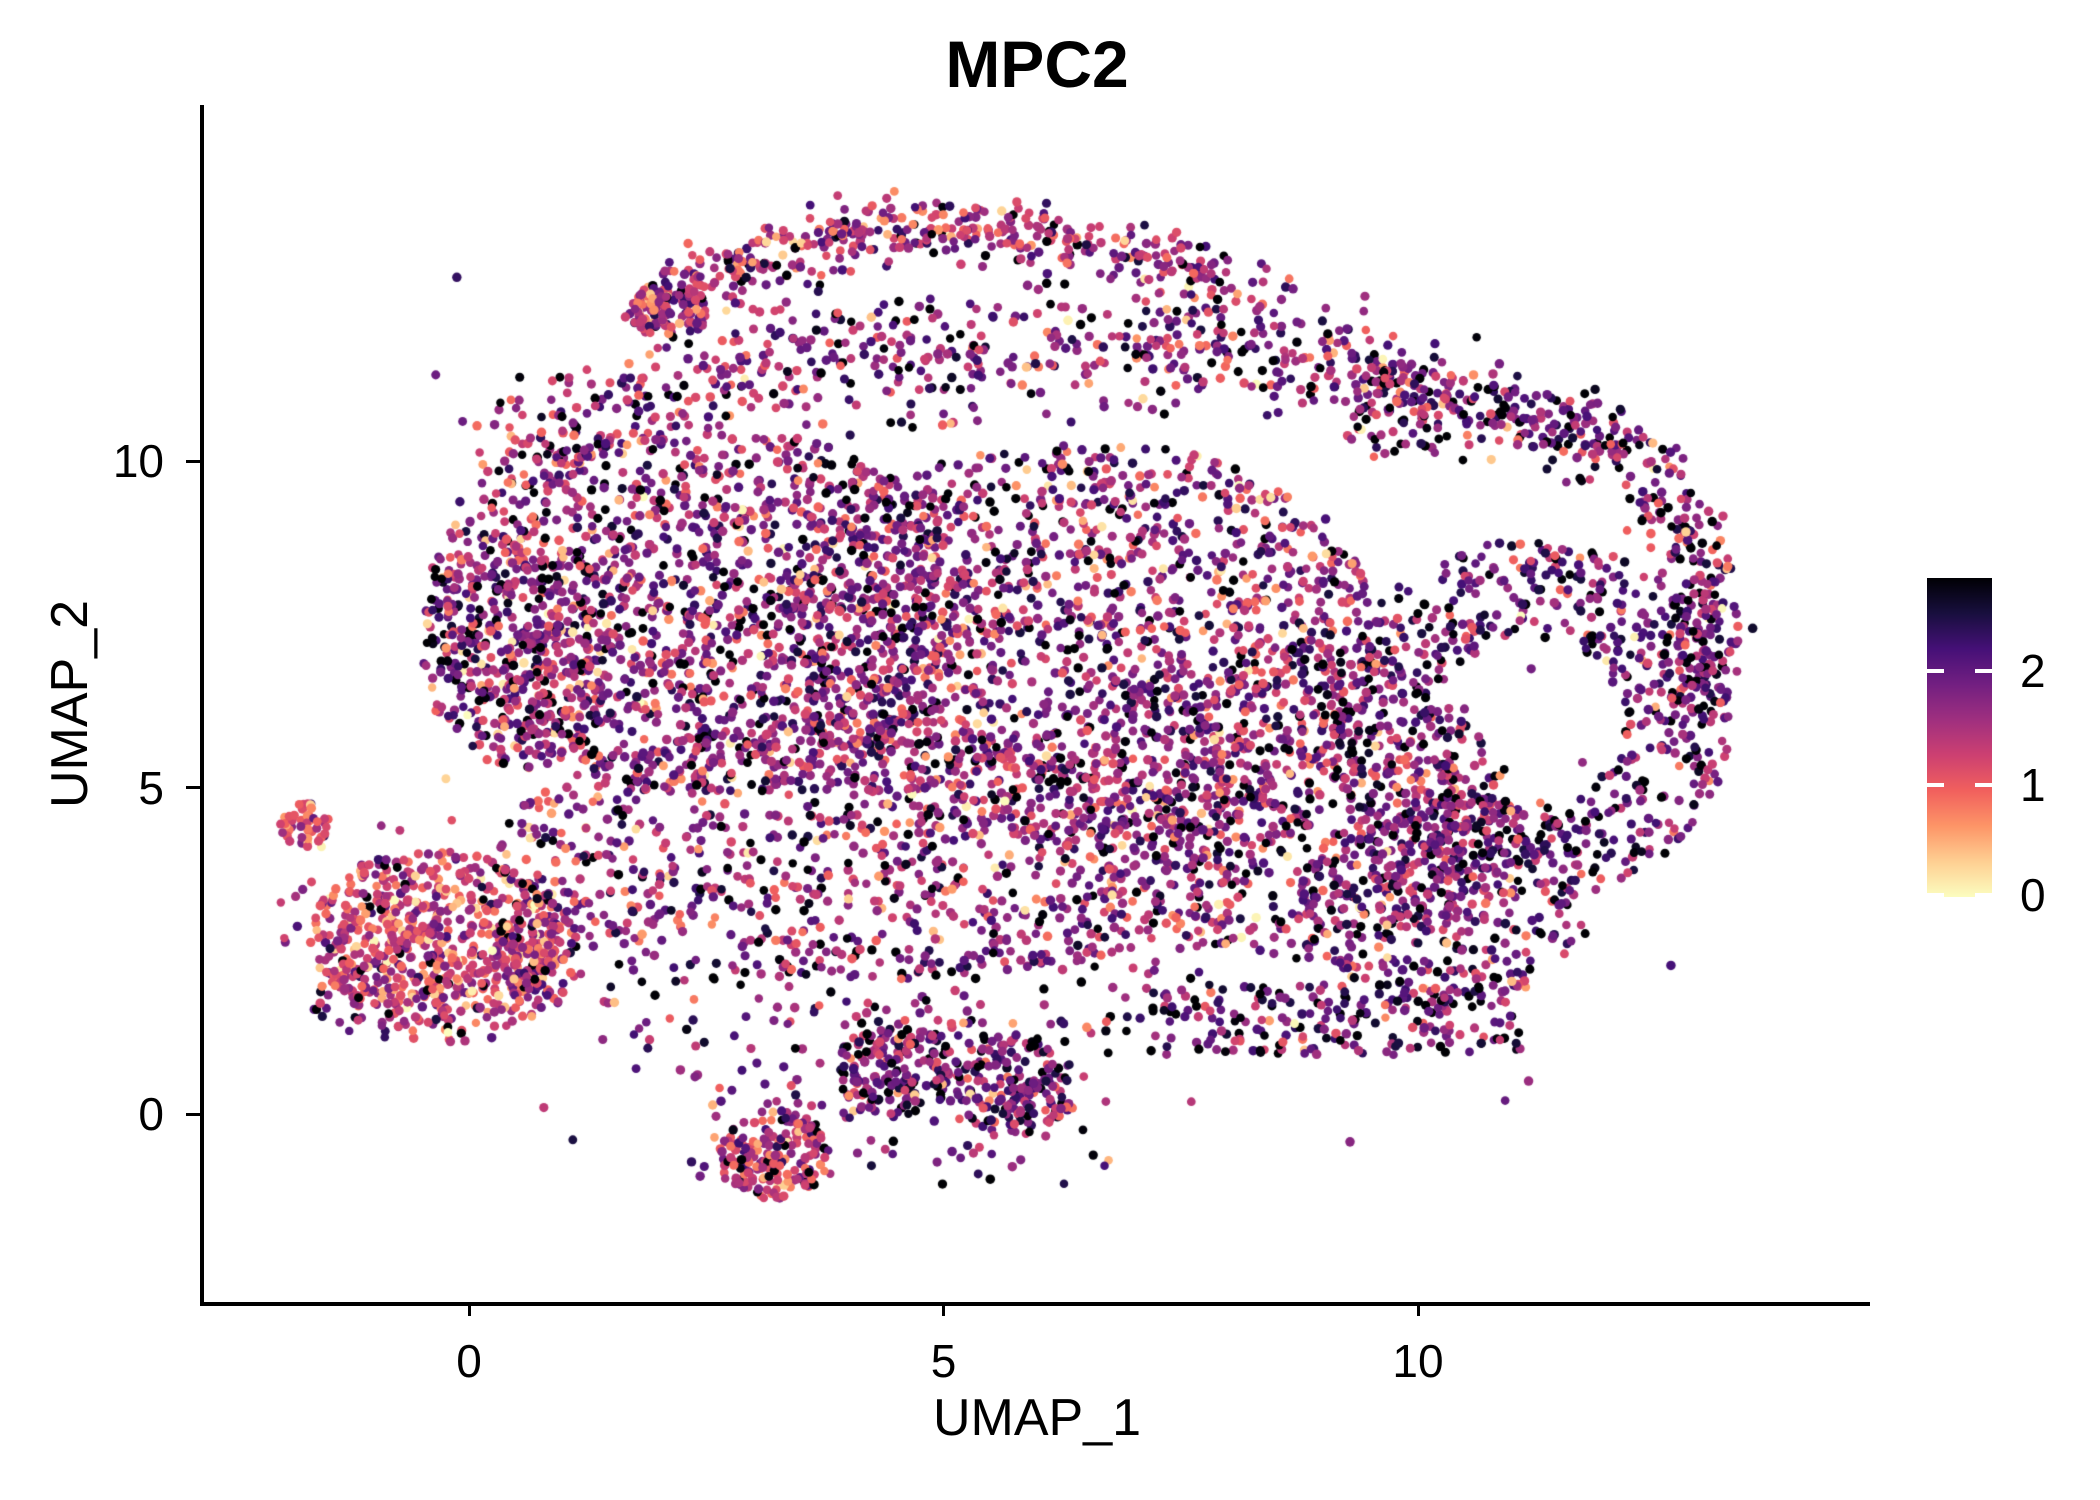 Image resolution: width=2100 pixels, height=1500 pixels. I want to click on x-tick-label: 10, so click(1418, 1361).